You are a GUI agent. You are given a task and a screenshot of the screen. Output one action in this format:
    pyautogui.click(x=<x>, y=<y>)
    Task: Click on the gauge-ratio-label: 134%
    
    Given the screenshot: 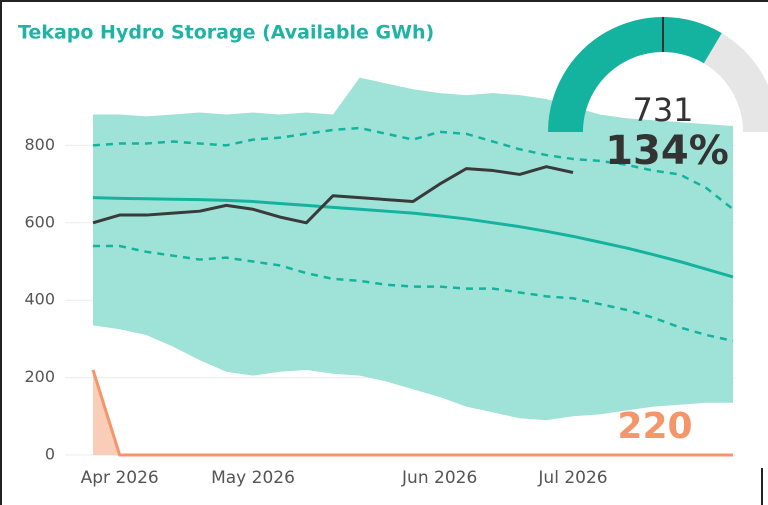 What is the action you would take?
    pyautogui.click(x=667, y=151)
    